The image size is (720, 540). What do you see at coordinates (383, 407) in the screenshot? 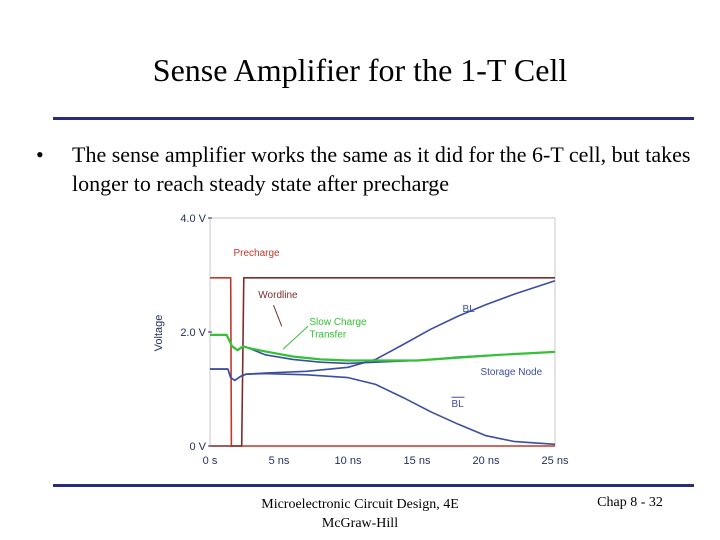
I see `series-line-bl-bar` at bounding box center [383, 407].